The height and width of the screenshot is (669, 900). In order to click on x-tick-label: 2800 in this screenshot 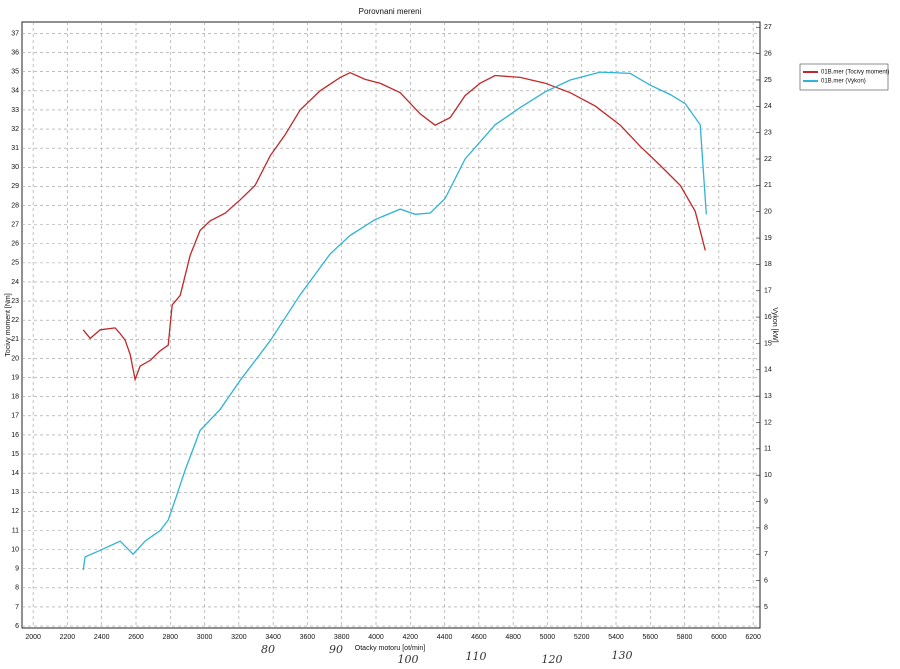, I will do `click(170, 637)`.